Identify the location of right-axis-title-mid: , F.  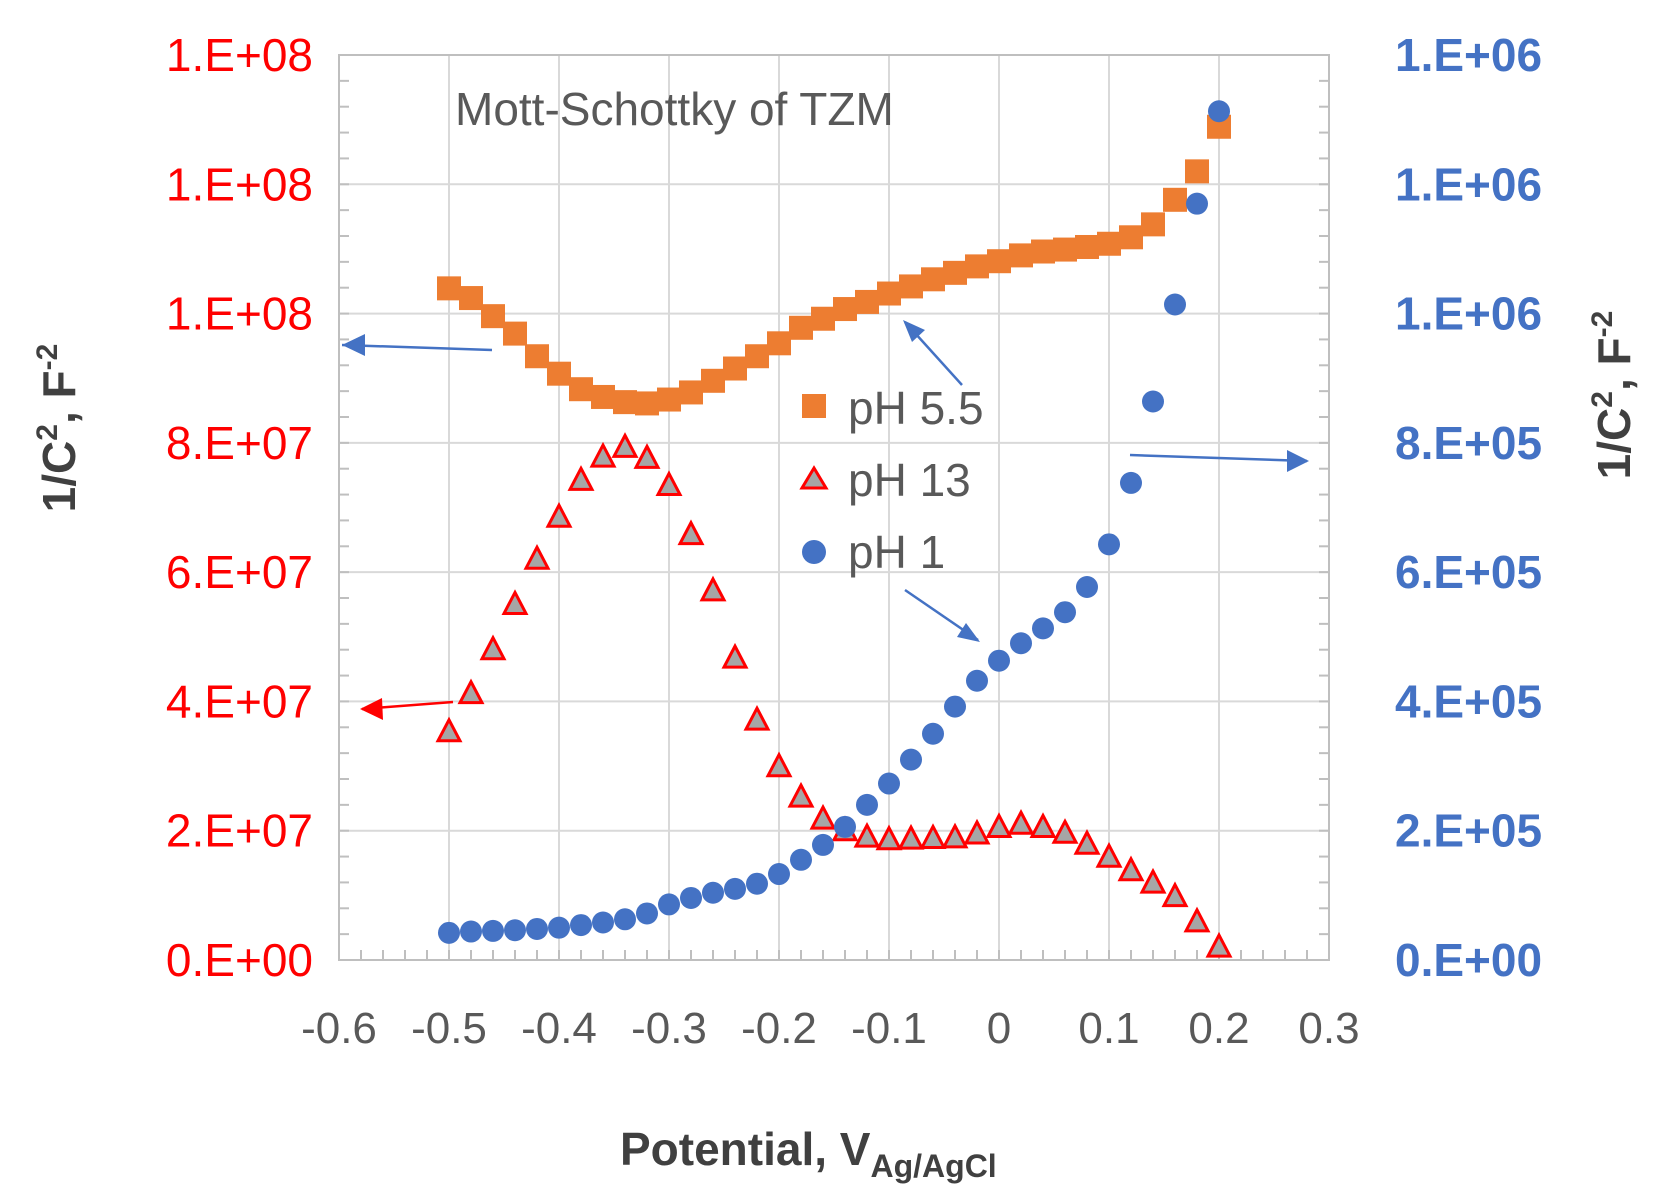
(1614, 364).